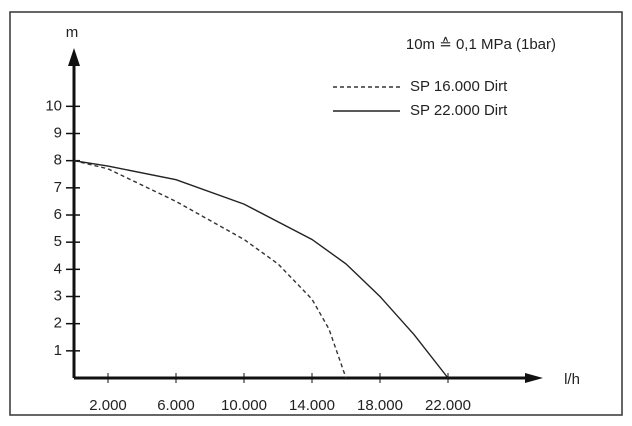  I want to click on y-tick-label: 6, so click(58, 214).